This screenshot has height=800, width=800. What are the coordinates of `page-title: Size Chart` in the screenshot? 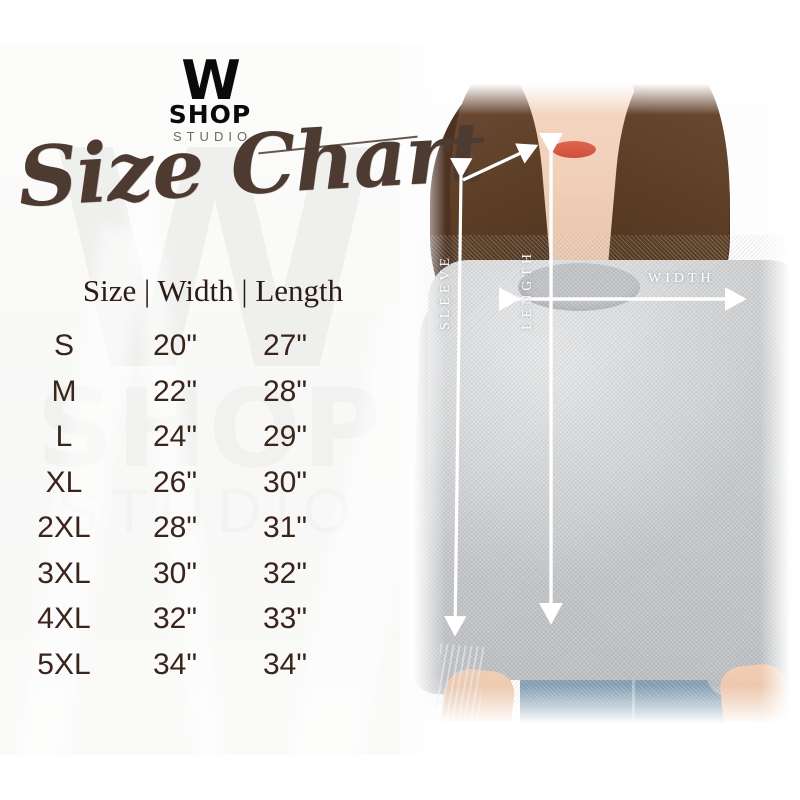 It's located at (243, 170).